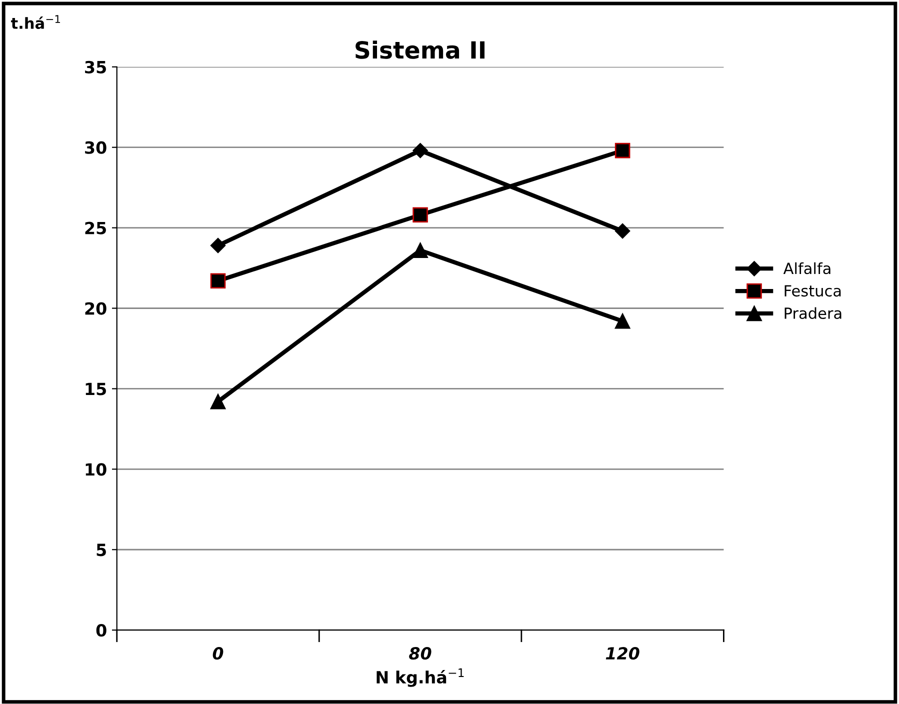 This screenshot has height=704, width=899. What do you see at coordinates (95, 308) in the screenshot?
I see `y-tick-label: 20` at bounding box center [95, 308].